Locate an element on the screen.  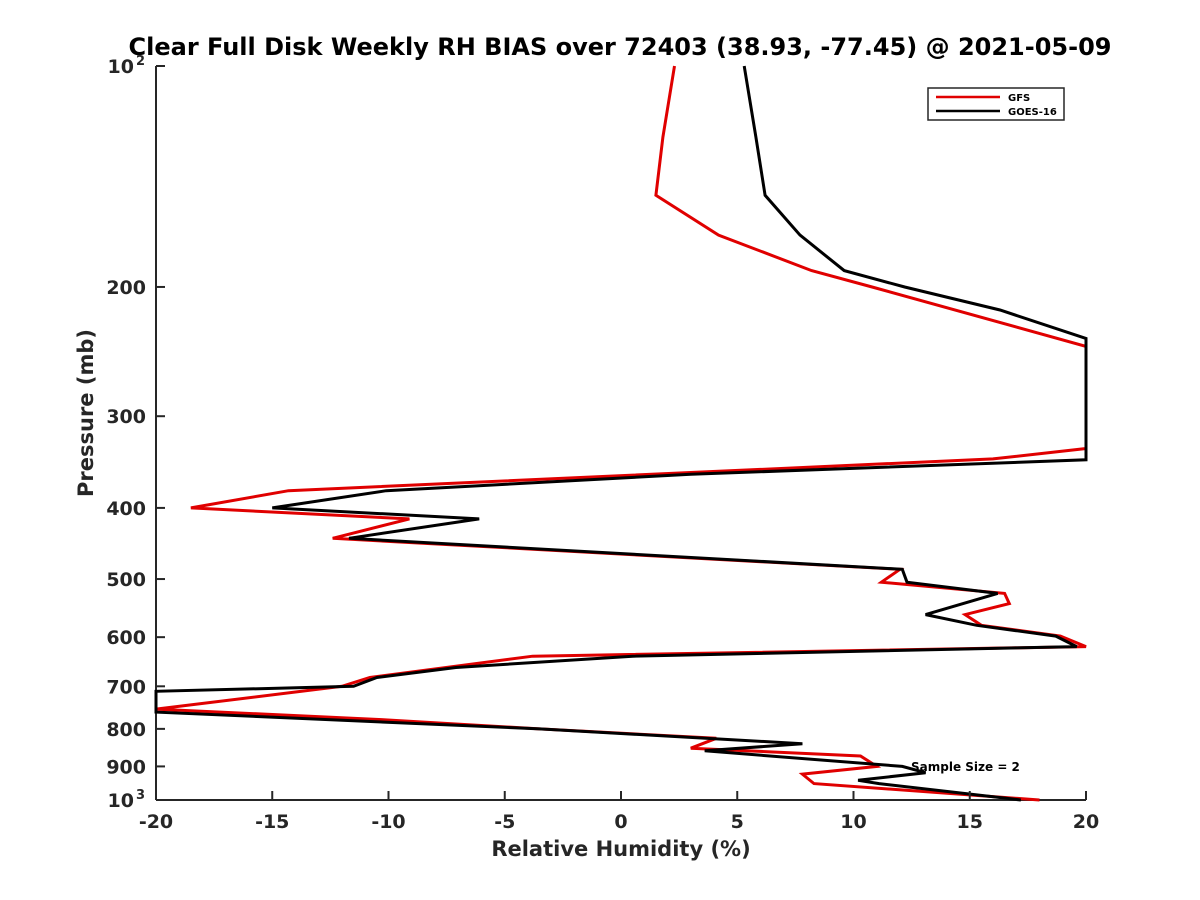
sample-size-annotation: Sample Size = 2 is located at coordinates (965, 767).